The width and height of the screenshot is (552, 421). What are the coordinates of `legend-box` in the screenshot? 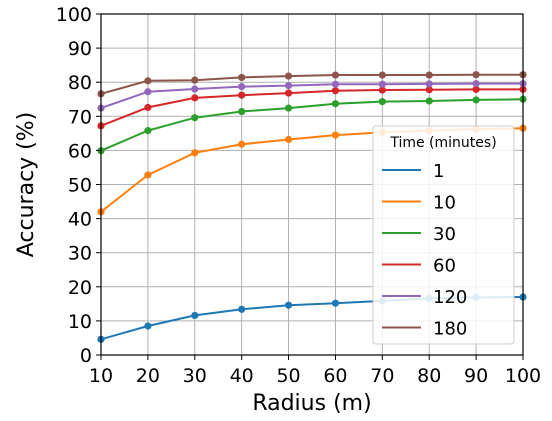 It's located at (443, 235).